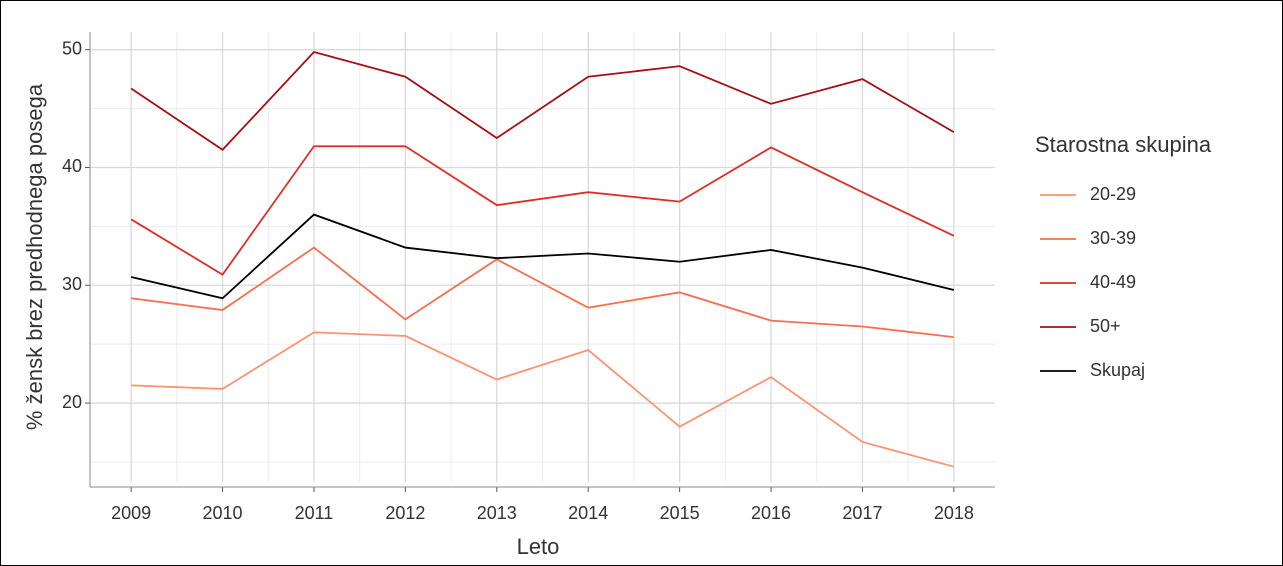  Describe the element at coordinates (862, 513) in the screenshot. I see `x-tick-label: 2017` at that location.